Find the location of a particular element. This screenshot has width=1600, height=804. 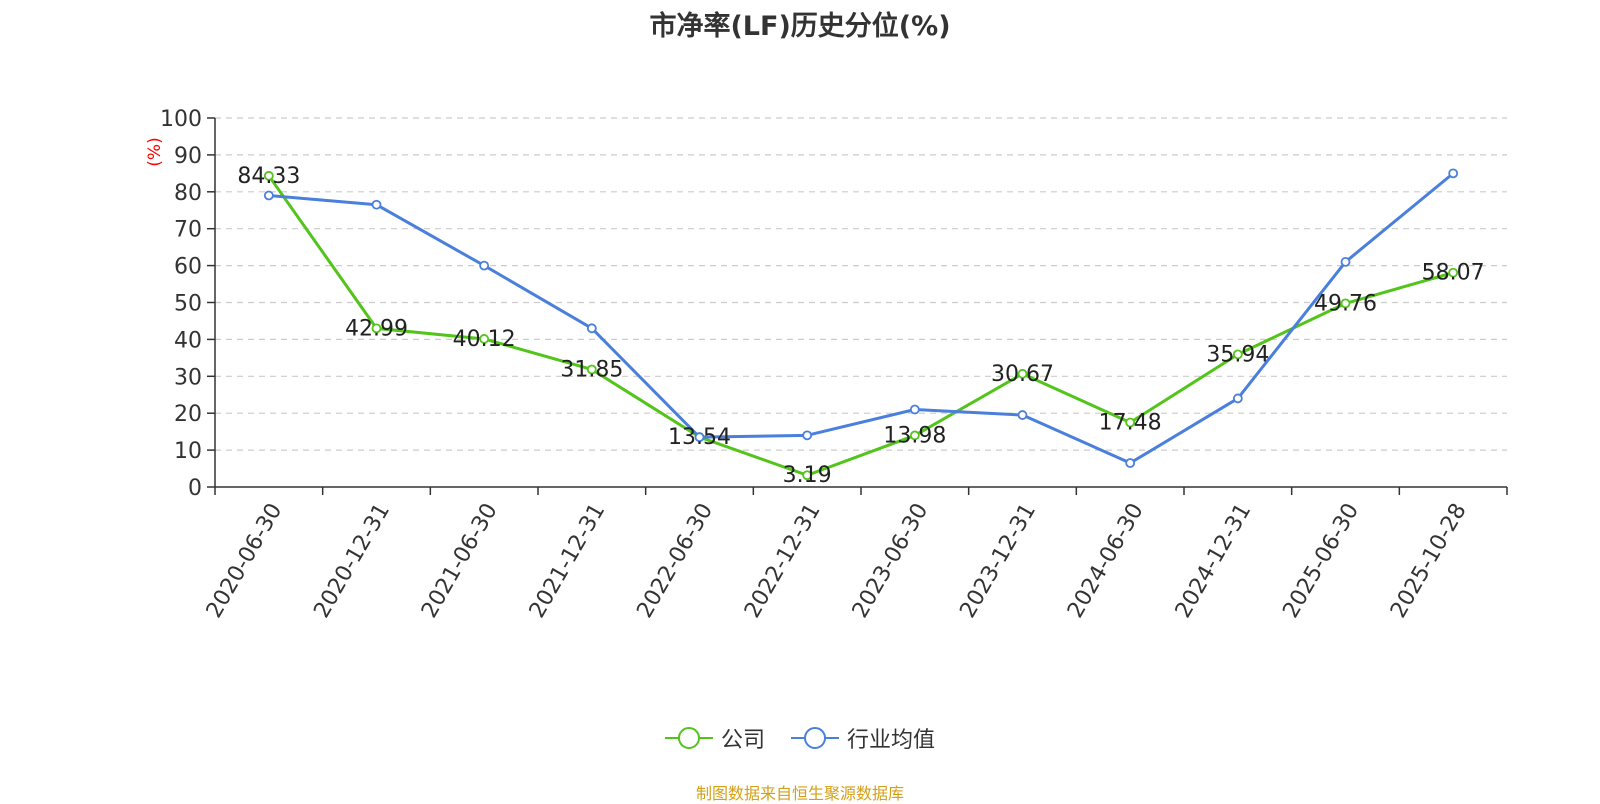

x-tick-label: 2022-12-31 is located at coordinates (783, 560).